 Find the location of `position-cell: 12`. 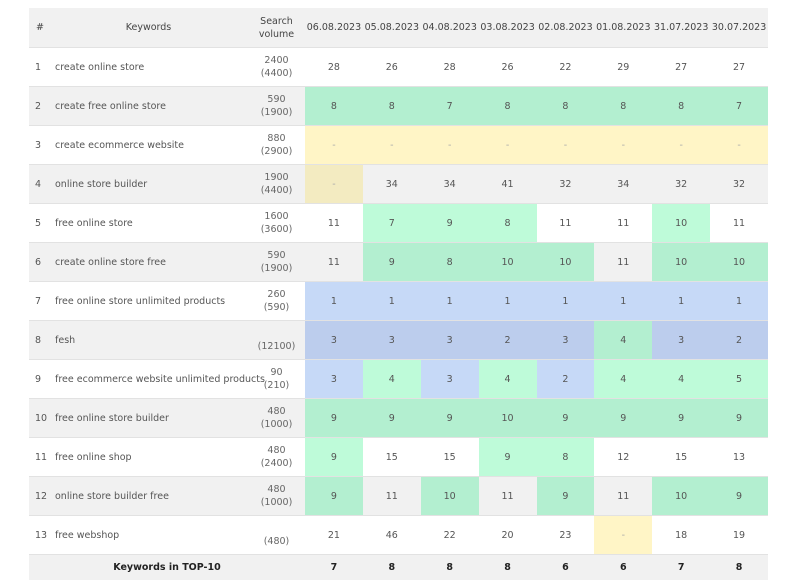

position-cell: 12 is located at coordinates (623, 457).